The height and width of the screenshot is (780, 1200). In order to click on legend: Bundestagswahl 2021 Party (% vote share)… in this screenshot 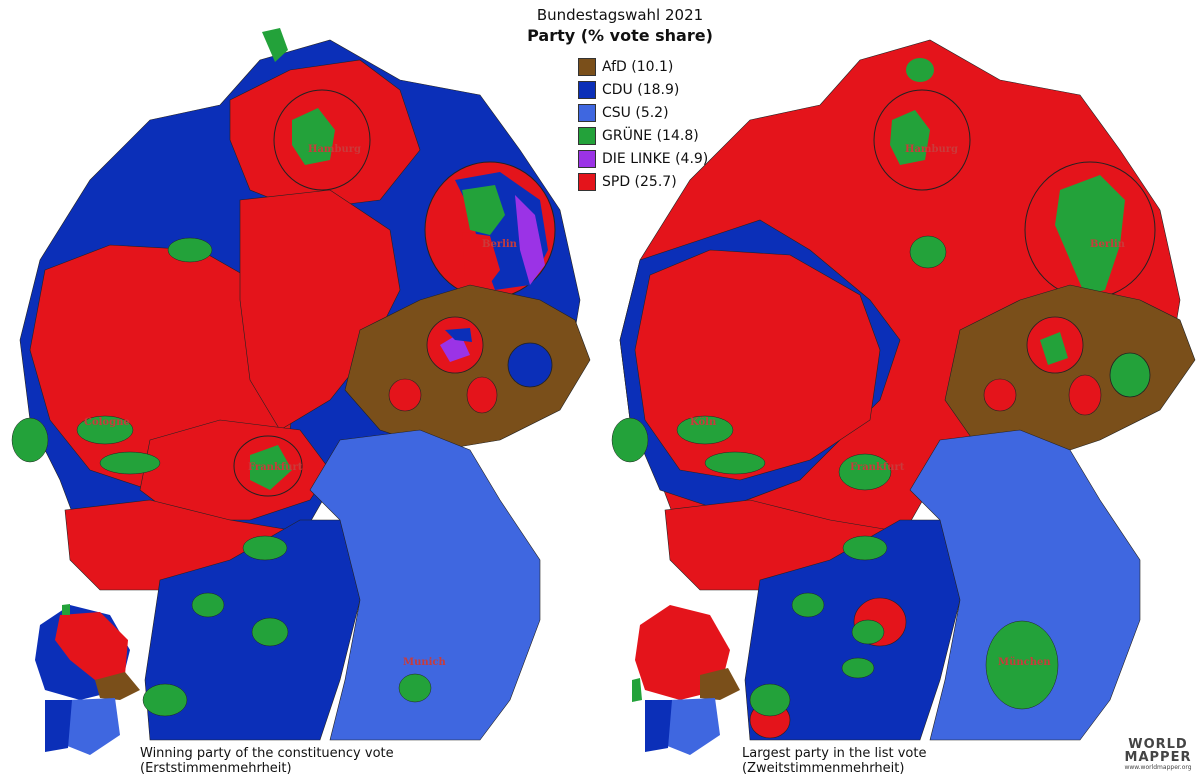, I will do `click(620, 99)`.